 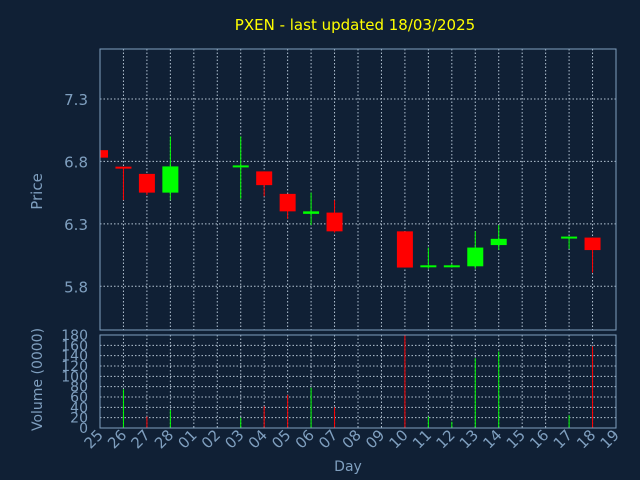 What do you see at coordinates (37, 191) in the screenshot?
I see `price-axis-label: Price` at bounding box center [37, 191].